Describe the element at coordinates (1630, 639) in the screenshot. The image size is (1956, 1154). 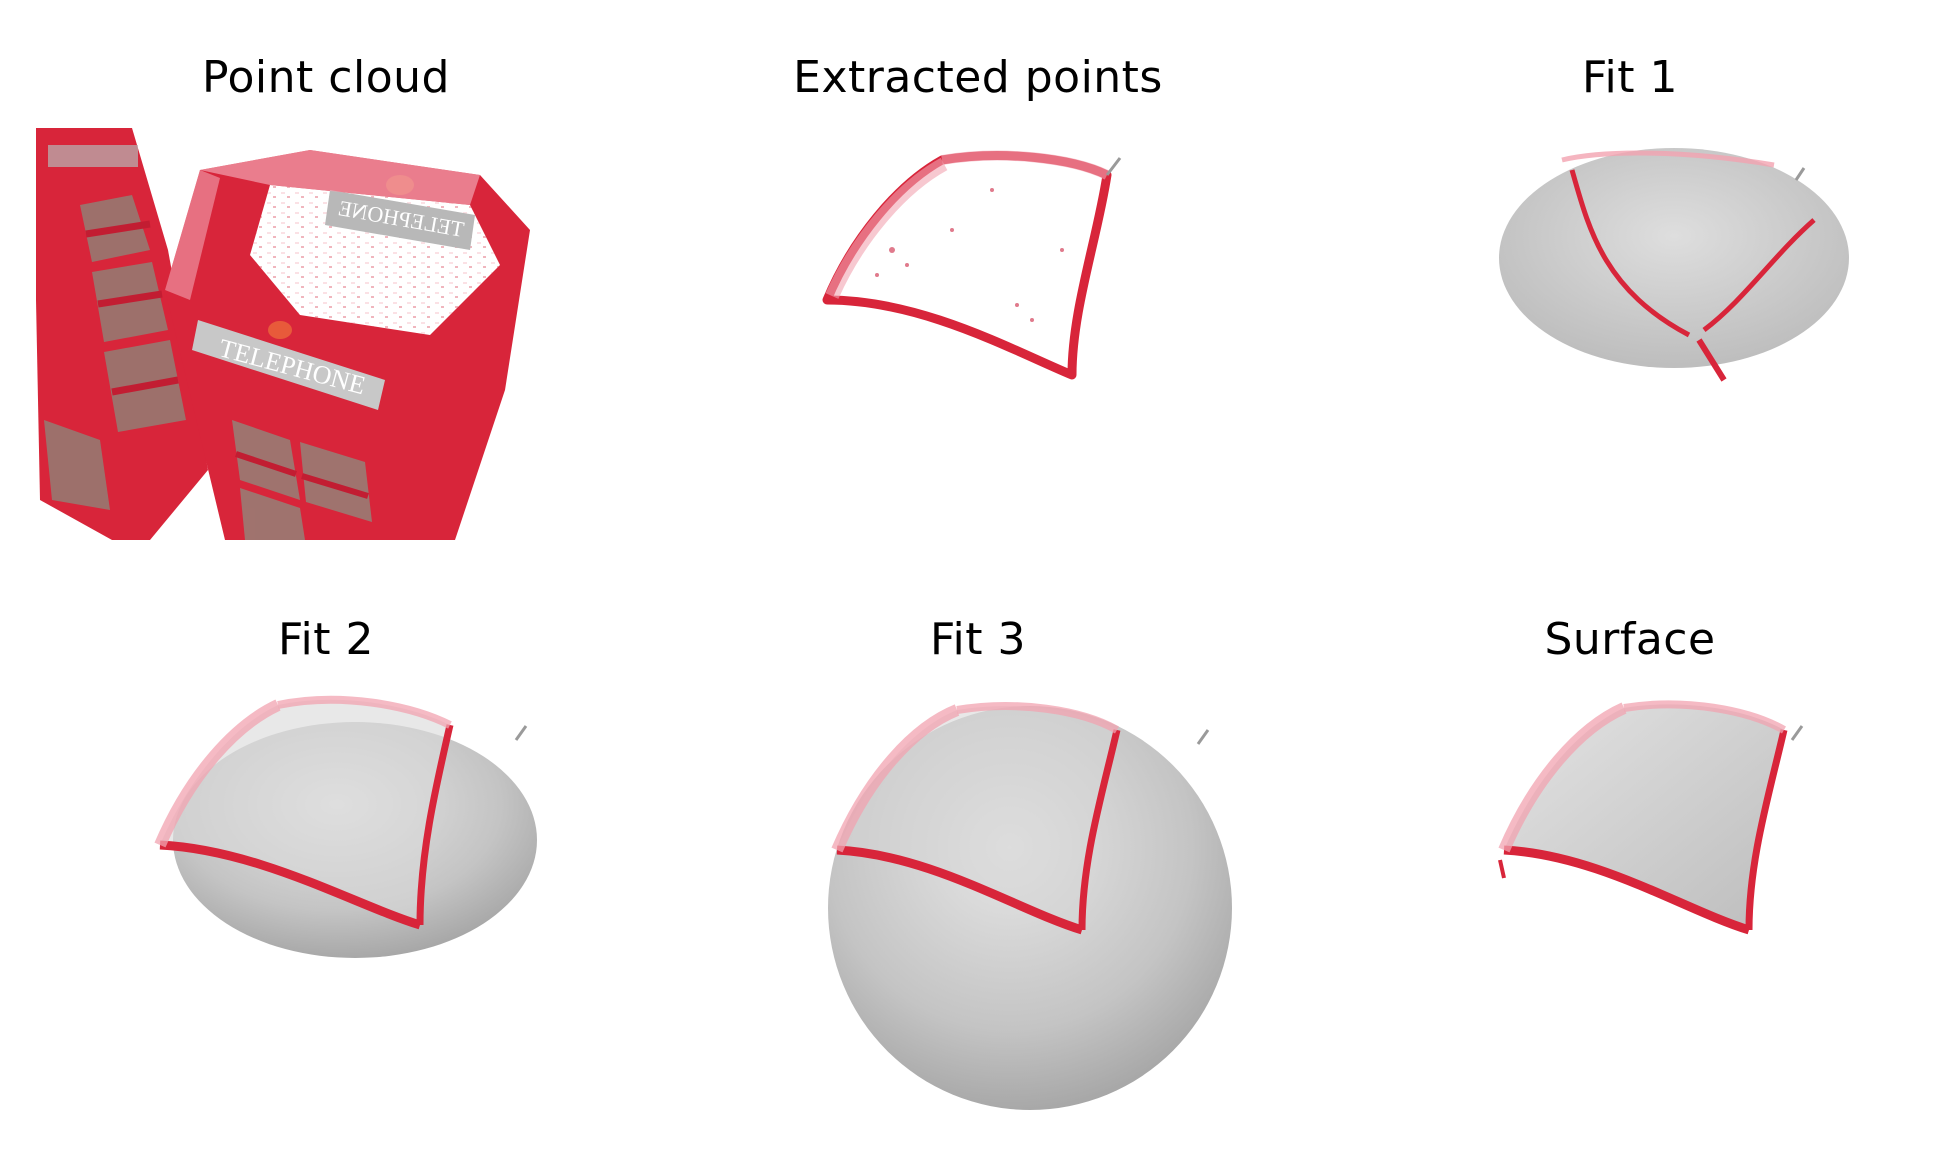
I see `panel-title: Surface` at that location.